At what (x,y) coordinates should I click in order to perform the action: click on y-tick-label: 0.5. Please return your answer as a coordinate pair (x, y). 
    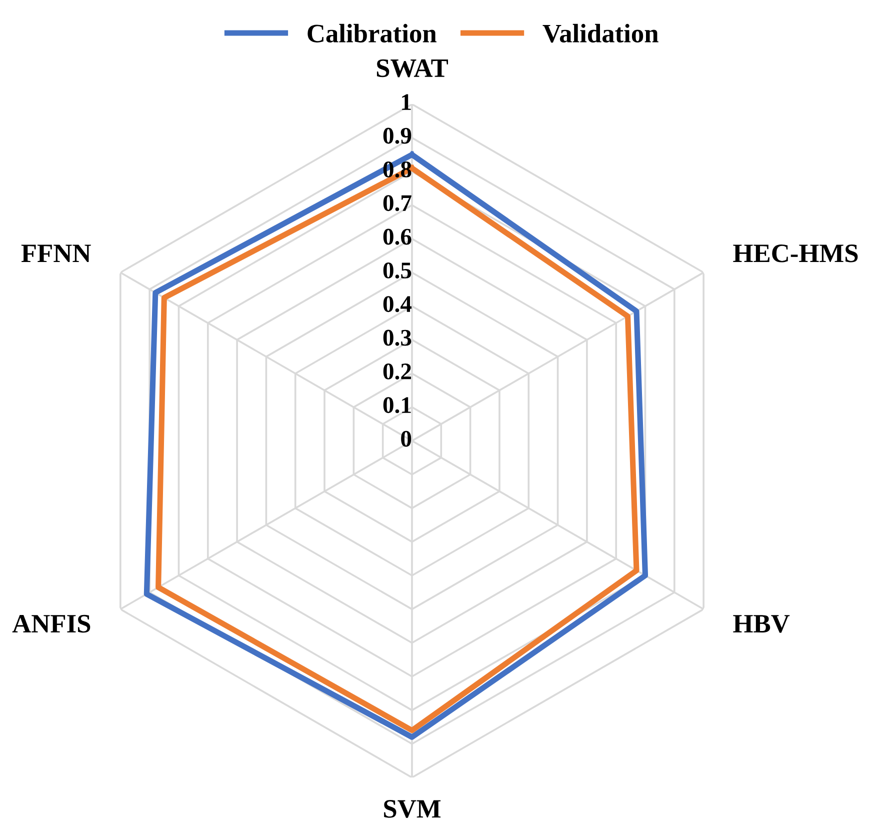
    Looking at the image, I should click on (397, 270).